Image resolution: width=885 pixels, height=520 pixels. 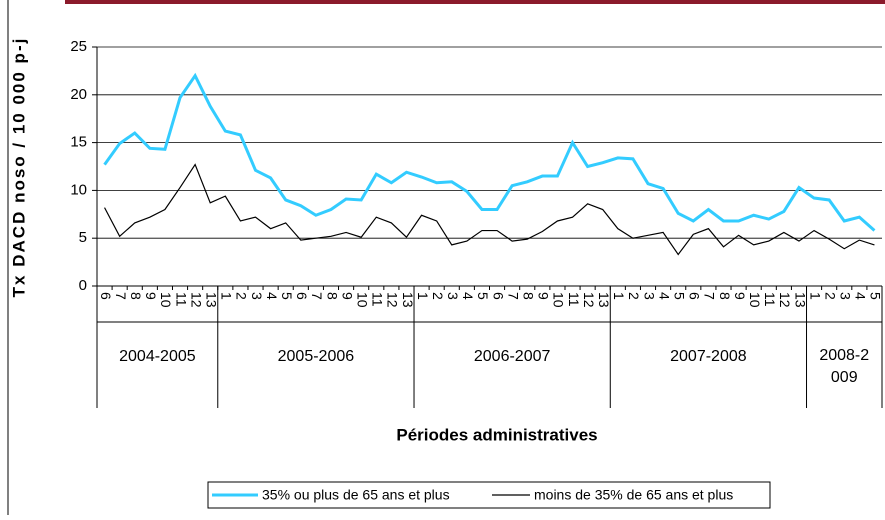 What do you see at coordinates (316, 356) in the screenshot?
I see `group-label: 2005-2006` at bounding box center [316, 356].